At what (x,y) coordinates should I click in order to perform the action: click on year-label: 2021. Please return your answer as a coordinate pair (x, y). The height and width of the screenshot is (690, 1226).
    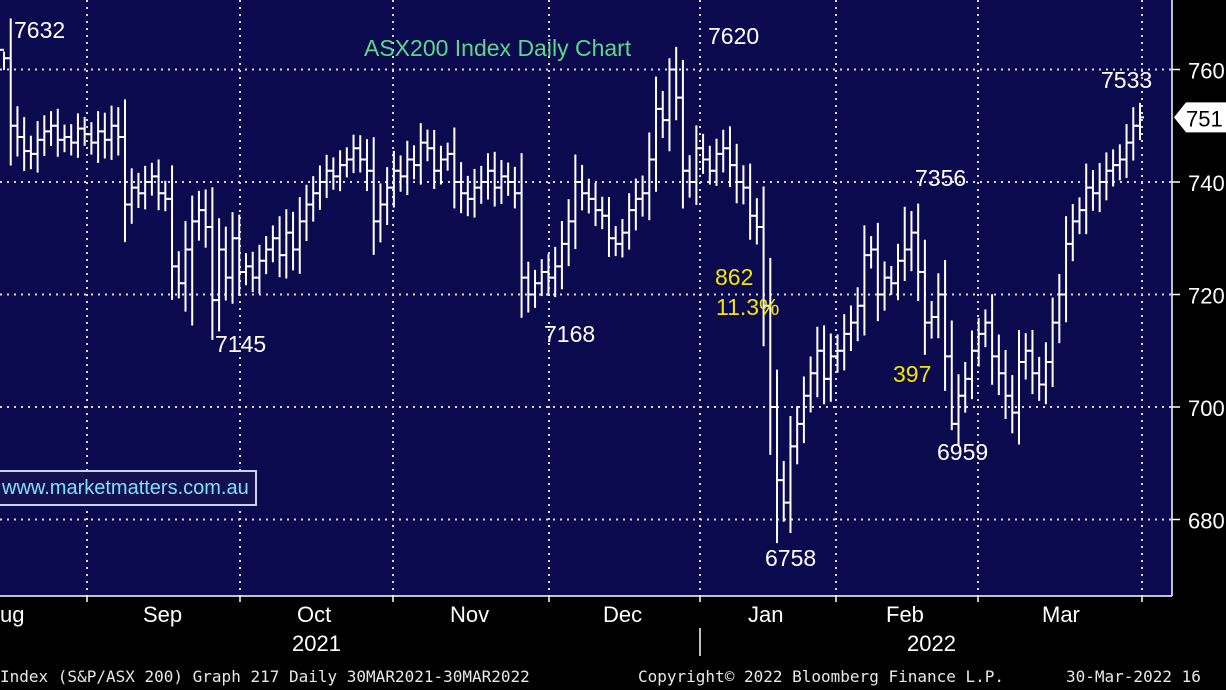
    Looking at the image, I should click on (316, 643).